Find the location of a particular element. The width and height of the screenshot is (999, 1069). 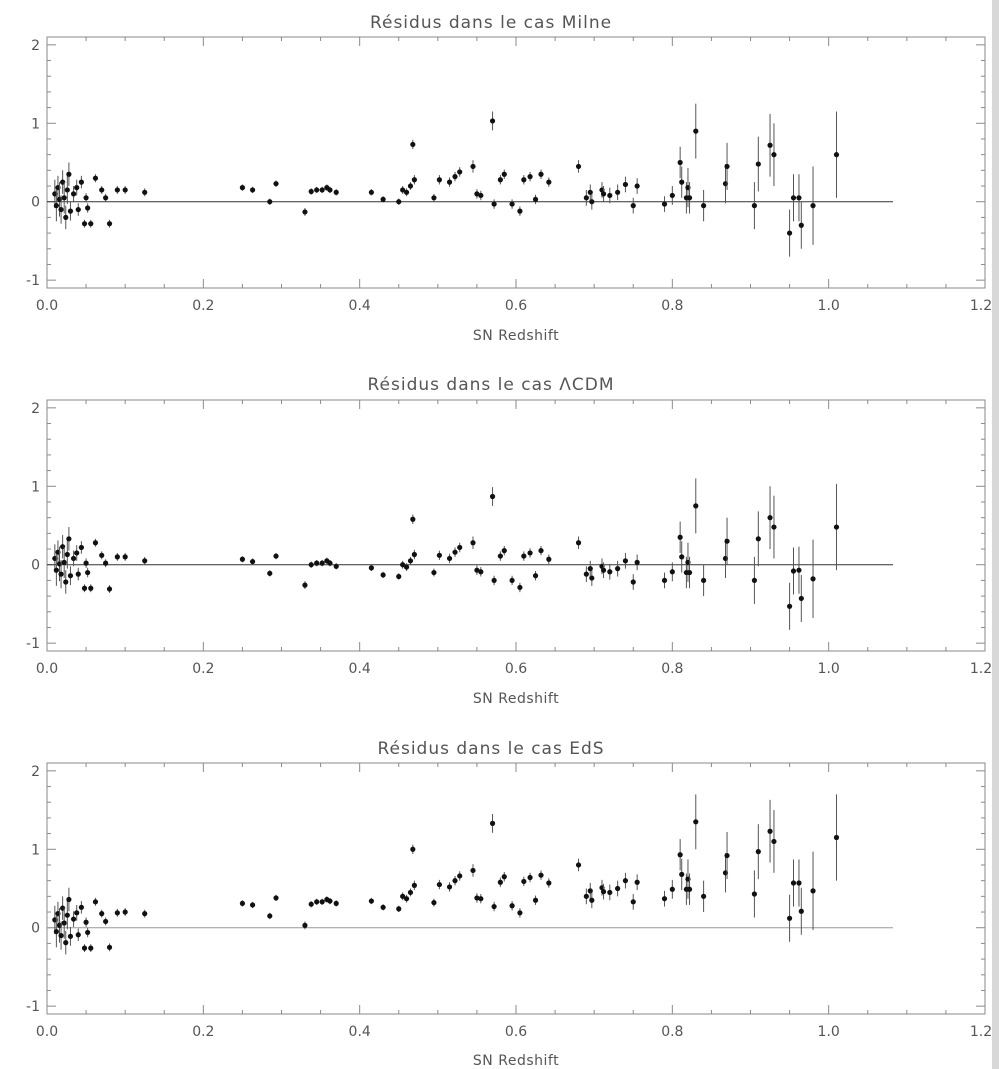

y-tick-label: -1 is located at coordinates (33, 1007).